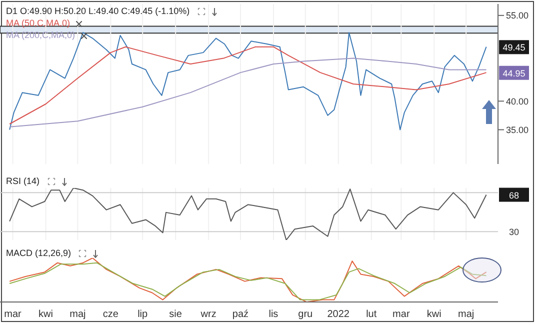 This screenshot has width=536, height=325. Describe the element at coordinates (338, 314) in the screenshot. I see `x-tick-label: 2022` at that location.